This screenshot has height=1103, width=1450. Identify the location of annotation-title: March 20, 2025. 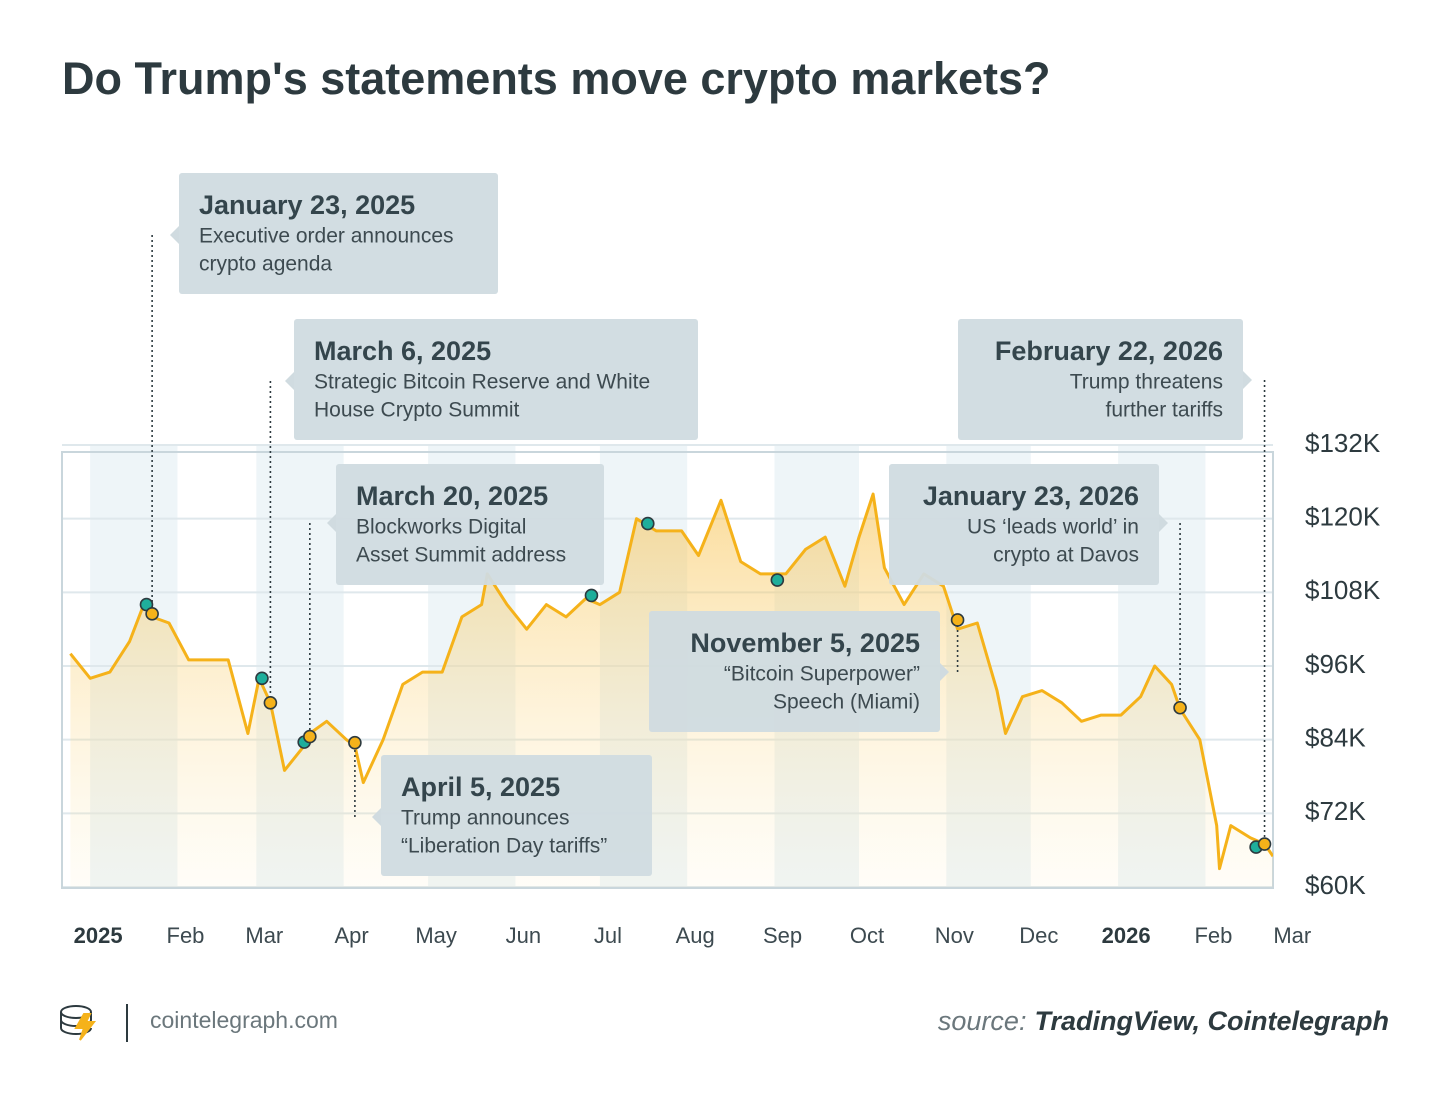
(452, 496).